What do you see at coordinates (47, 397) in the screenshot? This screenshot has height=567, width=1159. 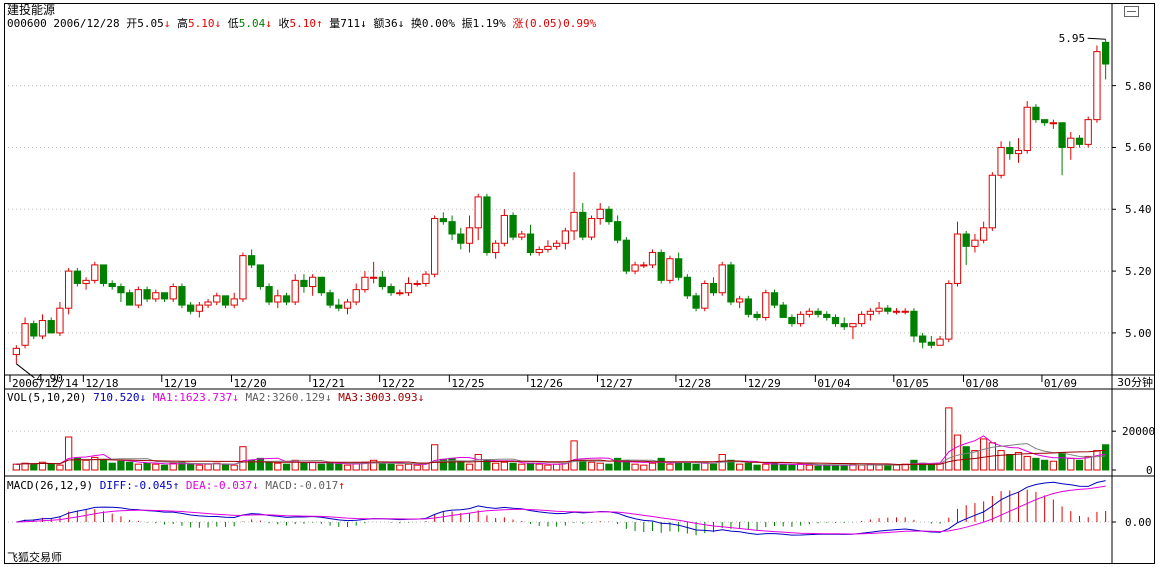 I see `volume-indicator-name: VOL(5,10,20)` at bounding box center [47, 397].